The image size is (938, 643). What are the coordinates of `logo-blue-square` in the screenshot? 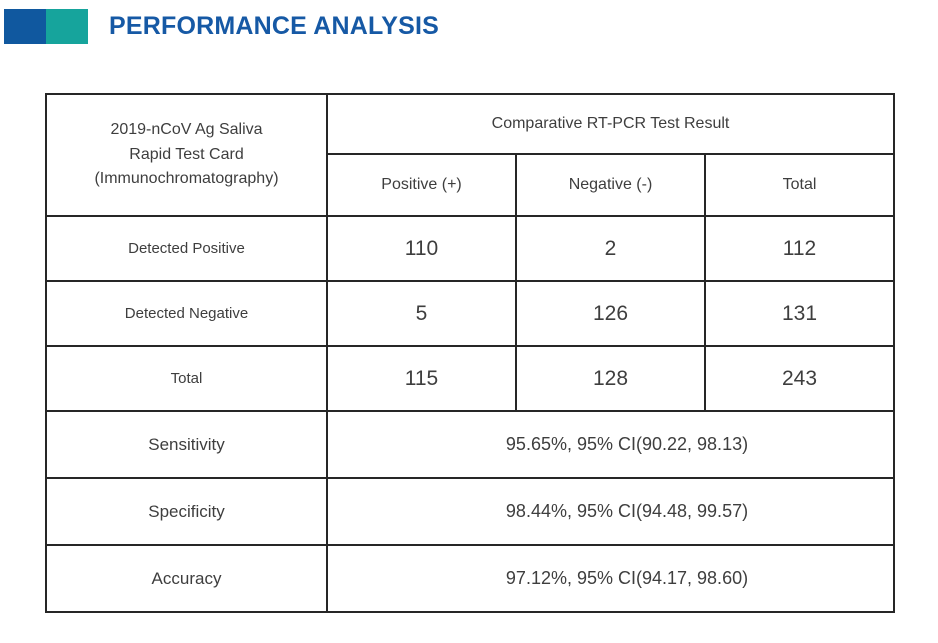 It's located at (25, 26).